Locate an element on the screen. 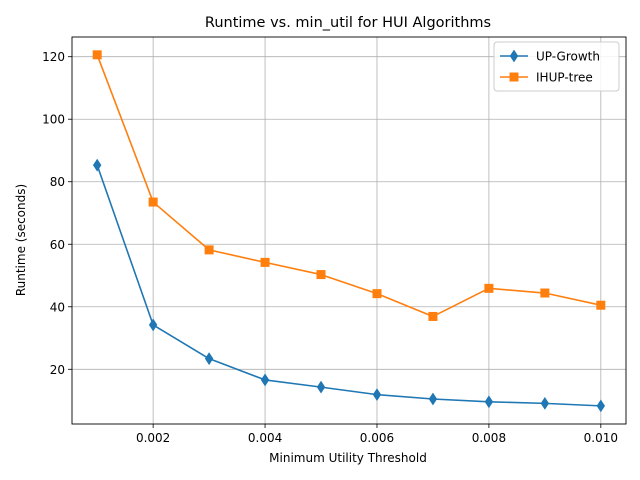 The height and width of the screenshot is (480, 640). diamond-marker-icon is located at coordinates (514, 56).